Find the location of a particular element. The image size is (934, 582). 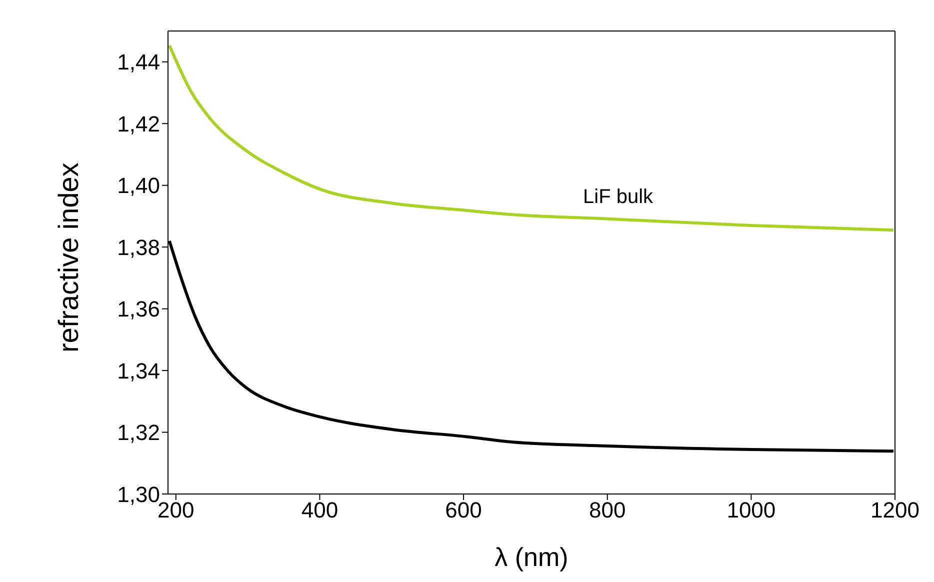

y-axis-title: refractive index is located at coordinates (68, 257).